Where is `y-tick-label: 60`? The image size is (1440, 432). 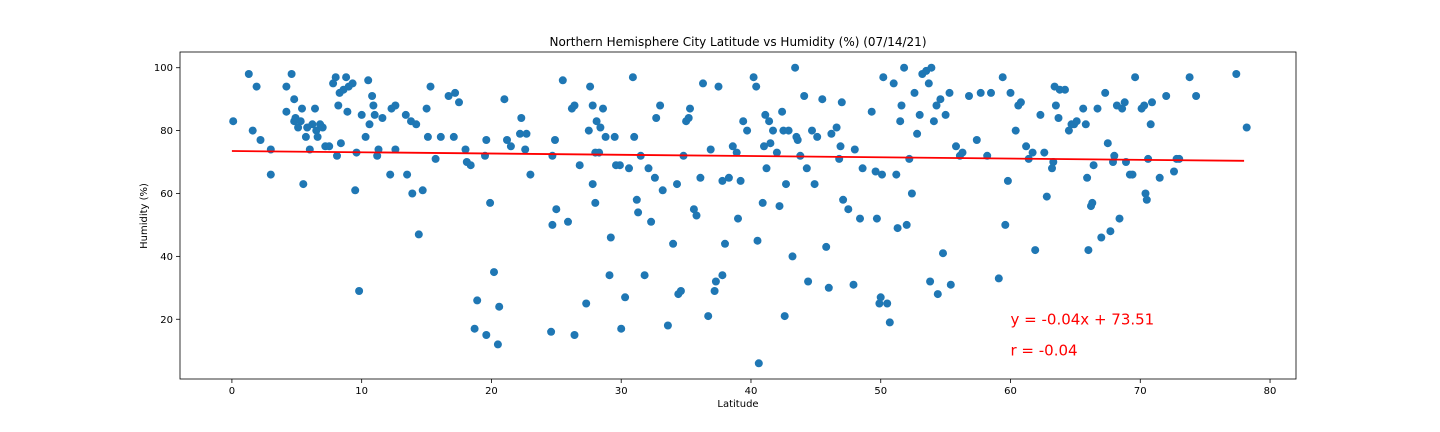 y-tick-label: 60 is located at coordinates (166, 194).